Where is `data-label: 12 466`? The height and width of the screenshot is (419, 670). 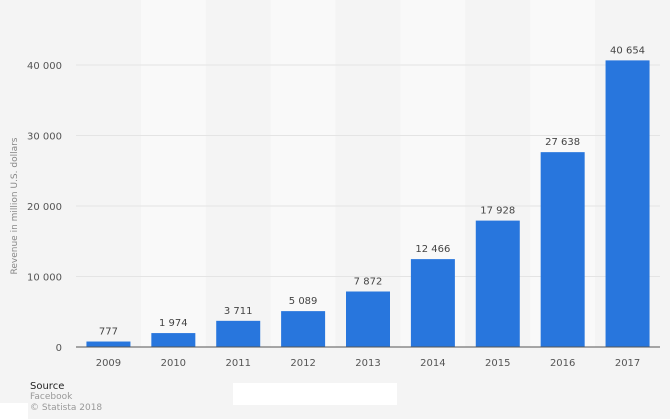 data-label: 12 466 is located at coordinates (432, 249).